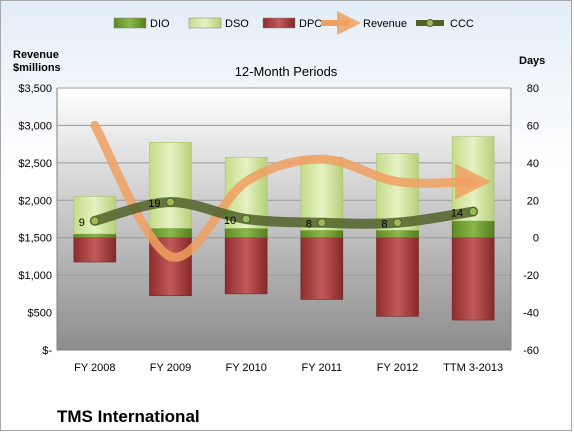  Describe the element at coordinates (237, 24) in the screenshot. I see `legend-label-dso: DSO` at that location.